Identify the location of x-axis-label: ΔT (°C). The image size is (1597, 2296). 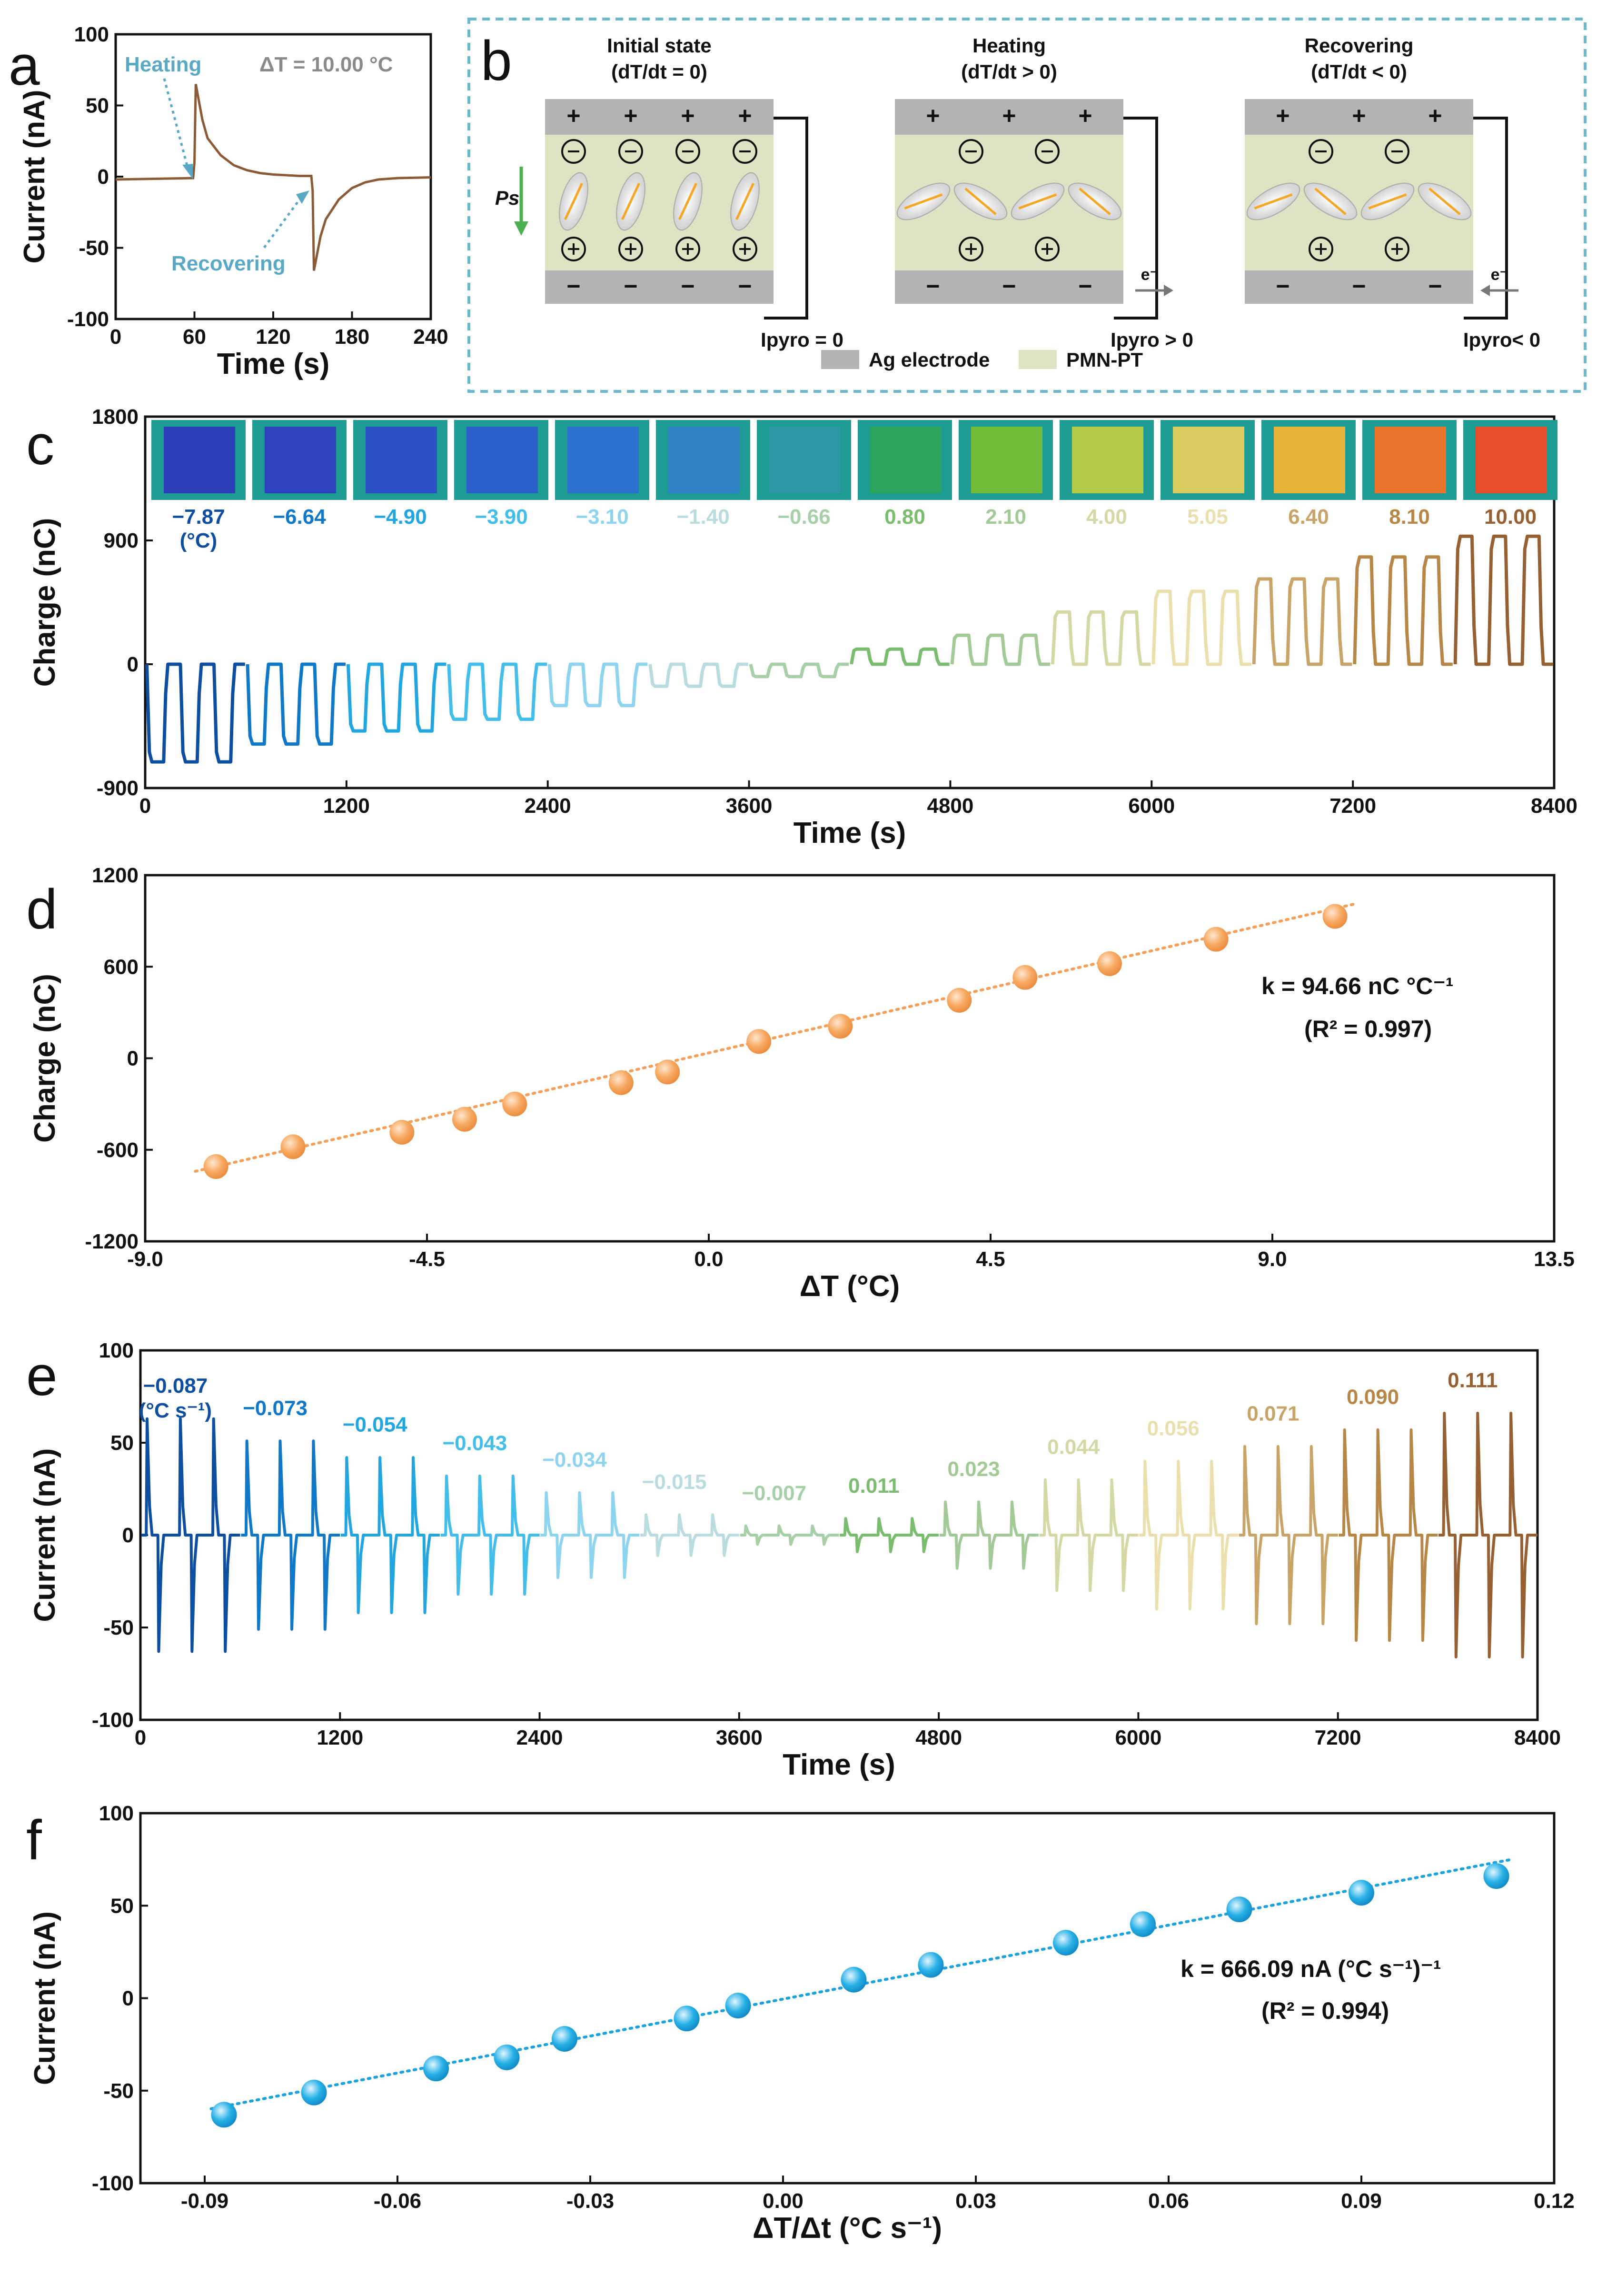
(850, 1286).